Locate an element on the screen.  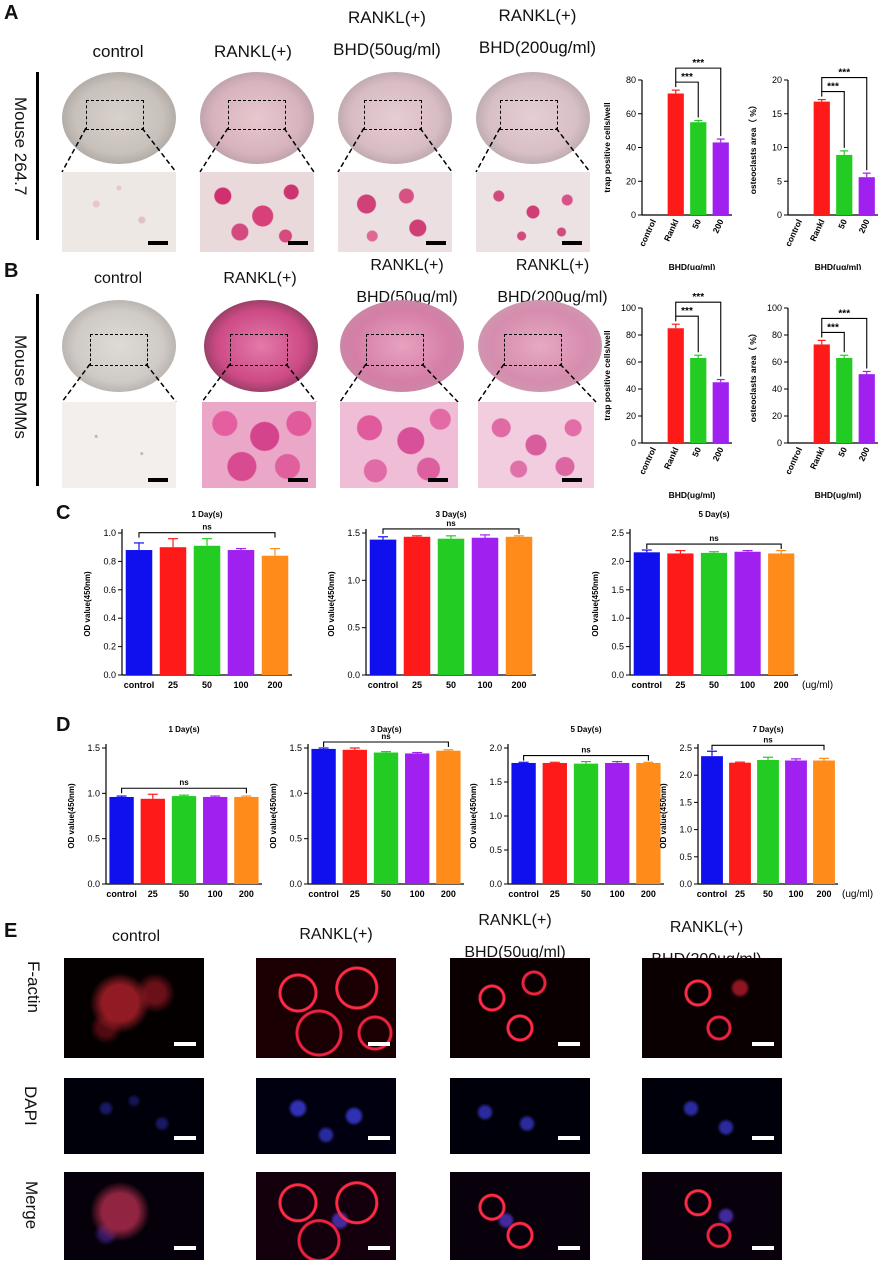
y-axis-label: osteoclasts area（ %） is located at coordinates (753, 148).